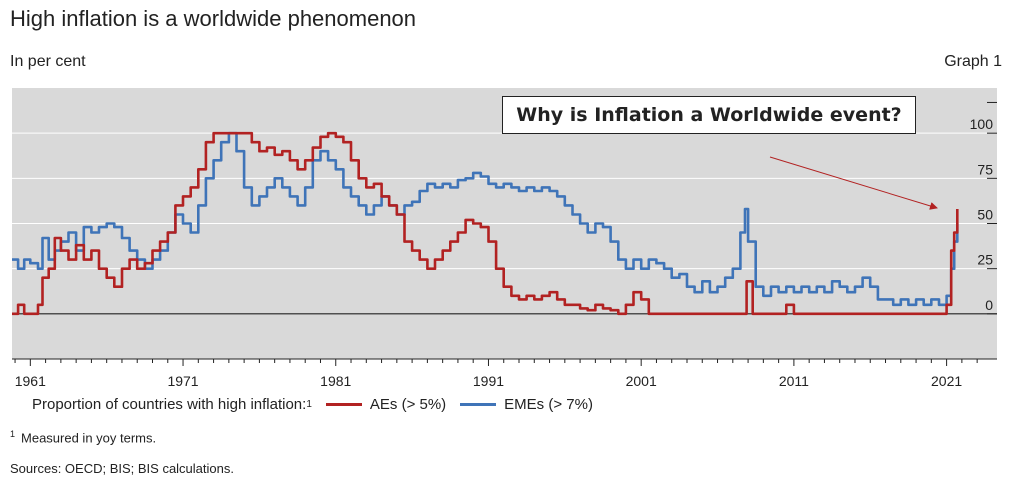 Image resolution: width=1024 pixels, height=488 pixels. What do you see at coordinates (548, 404) in the screenshot?
I see `legend-item-emes: EMEs (> 7%)` at bounding box center [548, 404].